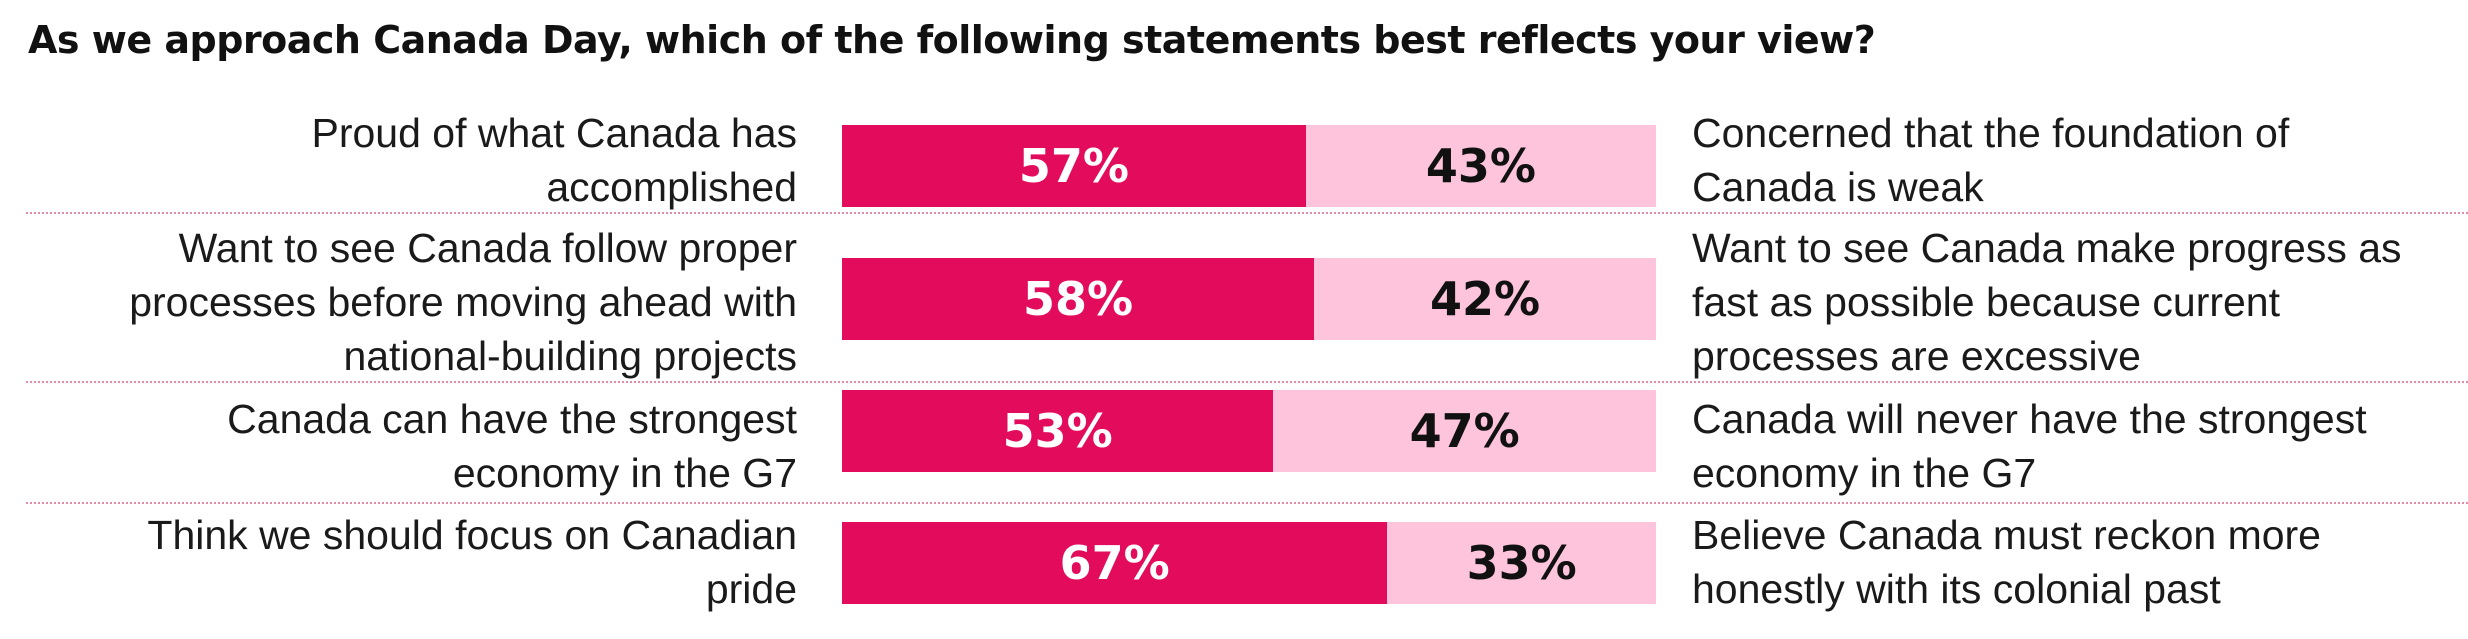 This screenshot has height=639, width=2468. I want to click on left-statement-line: pride, so click(751, 589).